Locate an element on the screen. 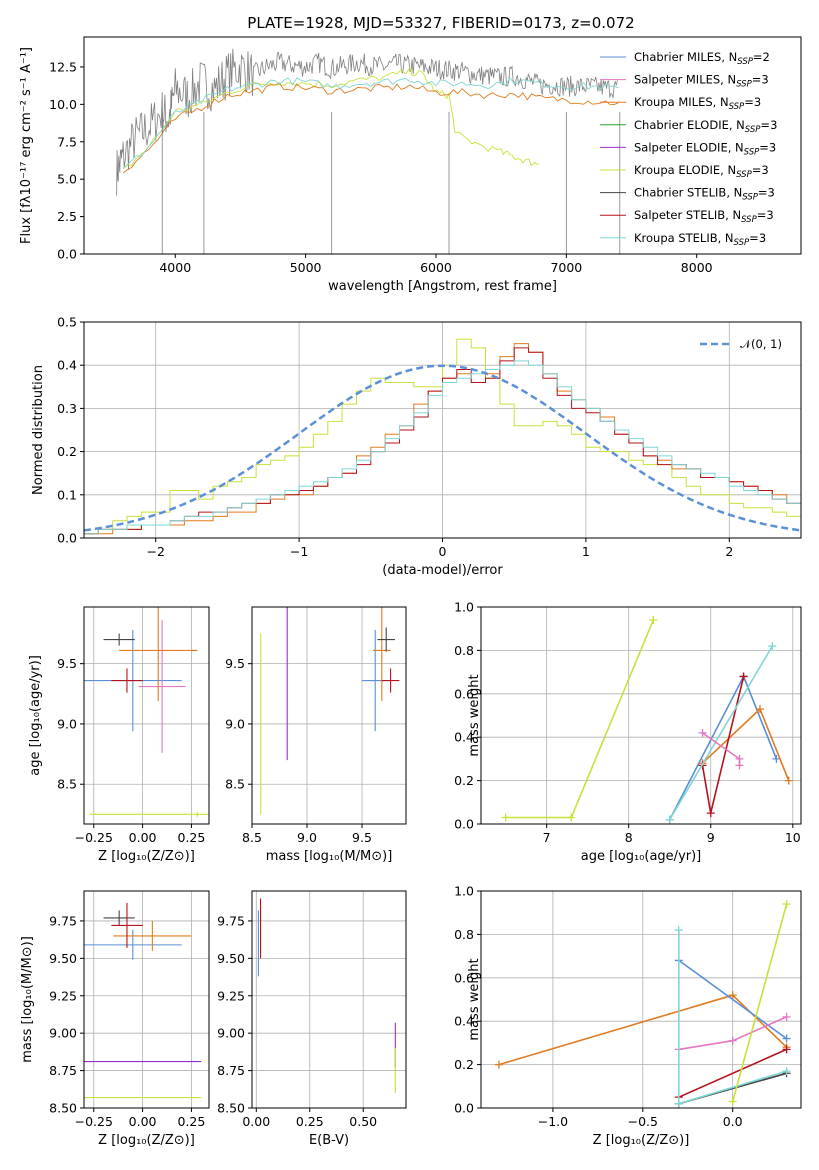  legend-entry: Kroupa ELODIE, NSSP=3 is located at coordinates (701, 171).